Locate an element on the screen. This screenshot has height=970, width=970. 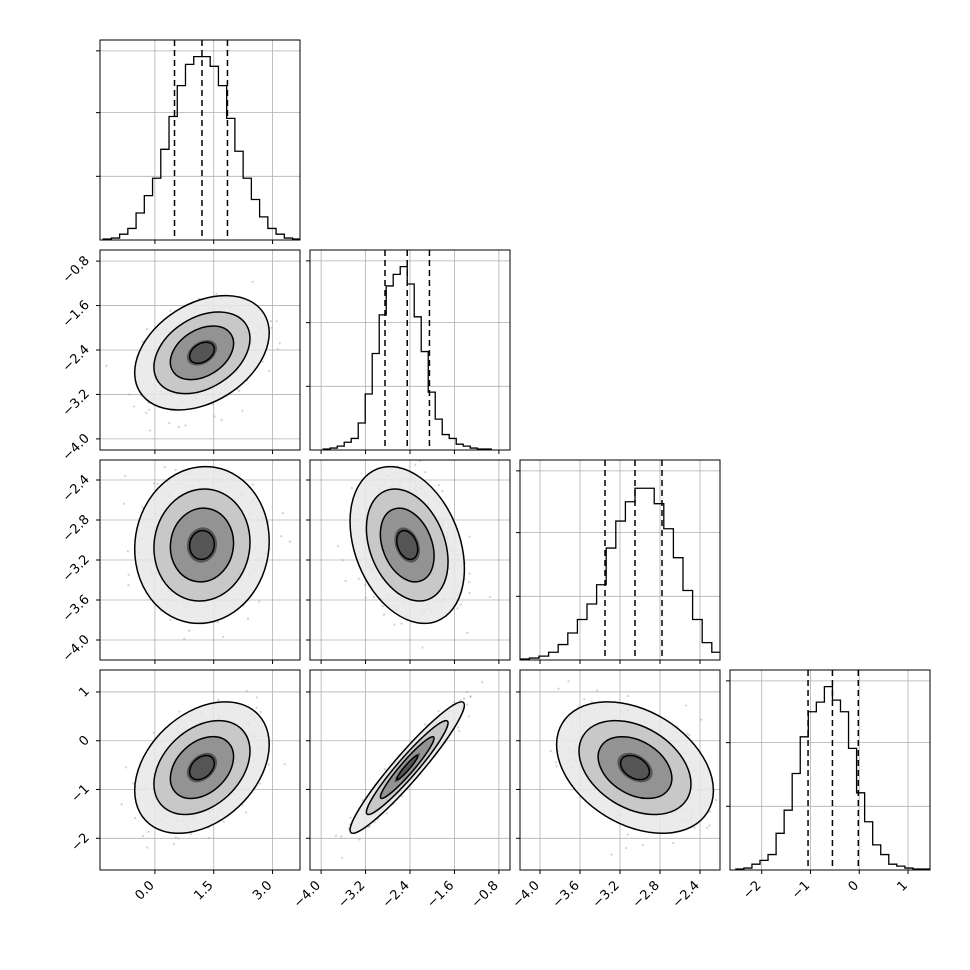
y-tick-label: 0 is located at coordinates (84, 741).